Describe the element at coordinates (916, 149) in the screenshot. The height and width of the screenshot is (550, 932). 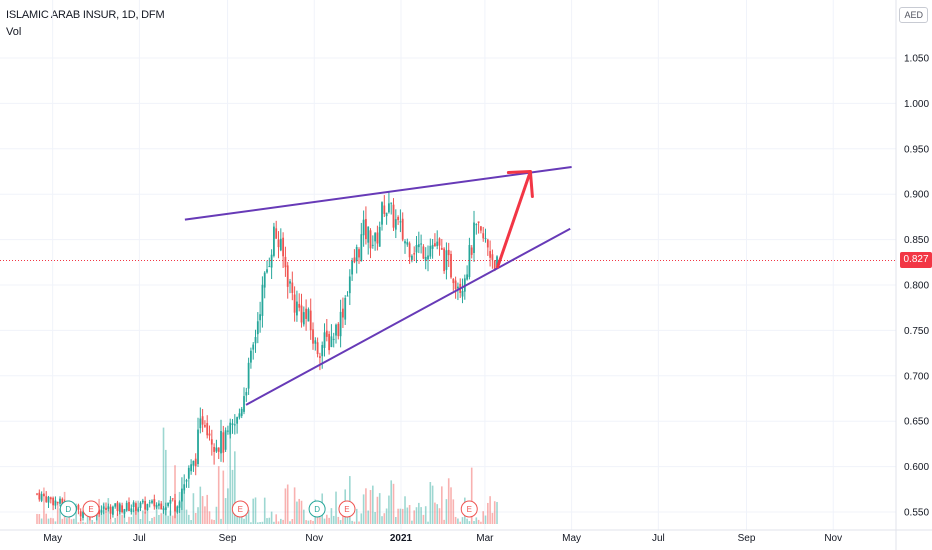
I see `y-tick-label: 0.950` at that location.